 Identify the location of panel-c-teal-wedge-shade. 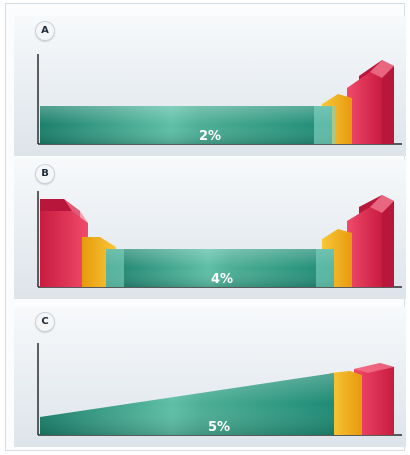
(187, 404).